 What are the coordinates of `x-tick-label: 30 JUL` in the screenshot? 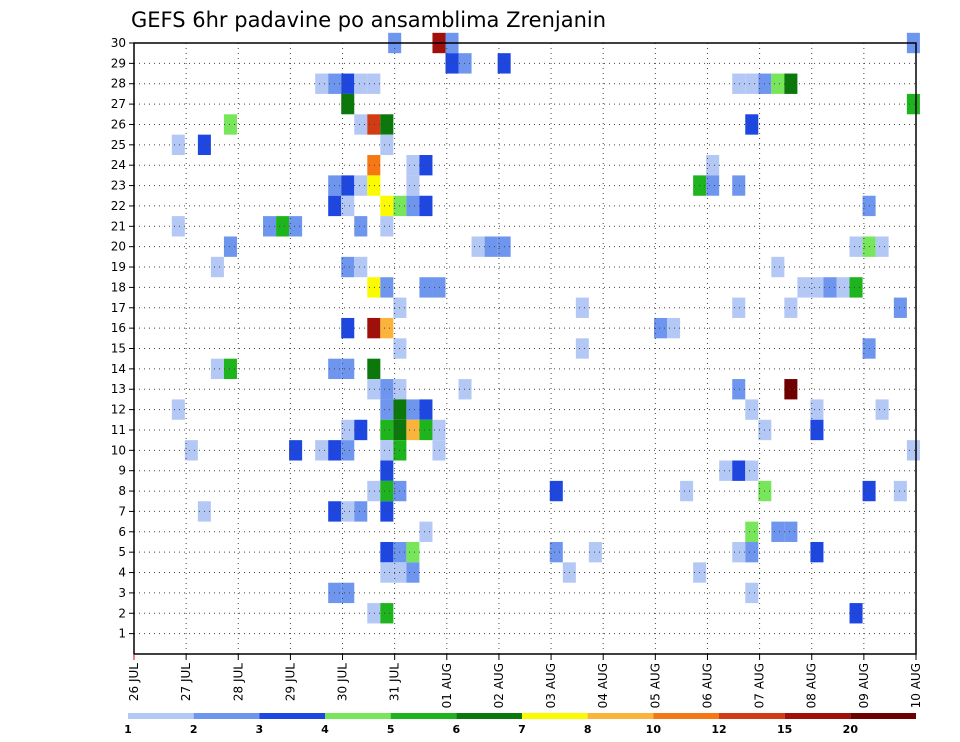 It's located at (343, 682).